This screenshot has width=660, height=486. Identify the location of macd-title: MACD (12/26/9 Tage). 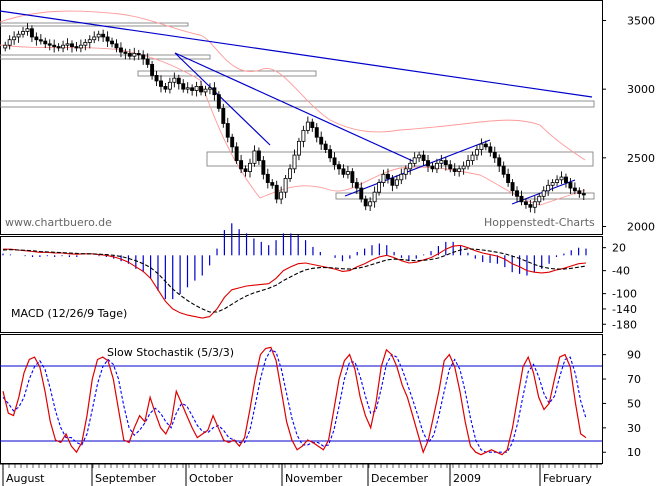
(69, 313).